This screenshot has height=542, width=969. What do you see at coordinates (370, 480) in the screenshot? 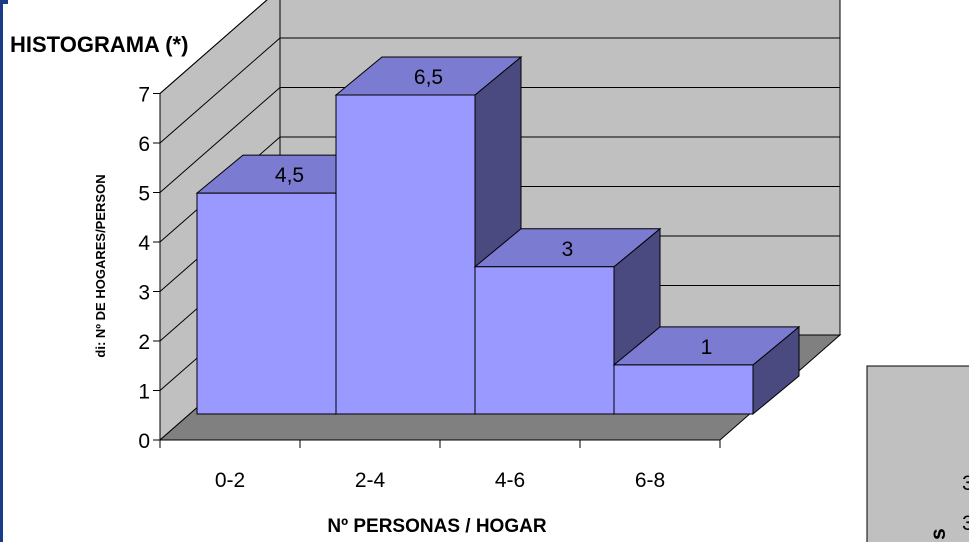
I see `x-tick-label: 2-4` at bounding box center [370, 480].